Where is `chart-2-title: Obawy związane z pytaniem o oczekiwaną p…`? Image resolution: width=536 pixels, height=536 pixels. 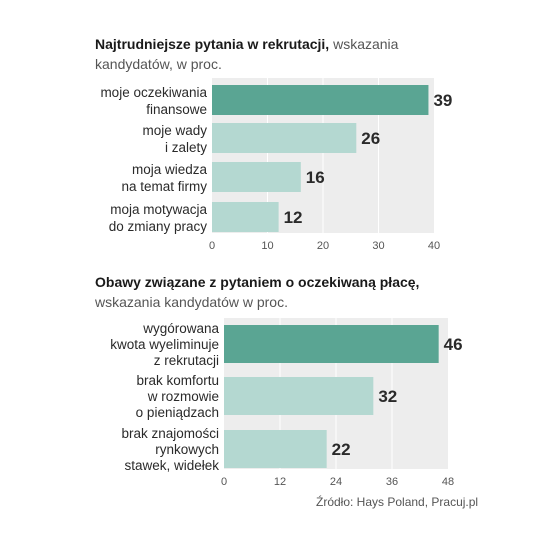
chart-2-title: Obawy związane z pytaniem o oczekiwaną p… is located at coordinates (280, 292).